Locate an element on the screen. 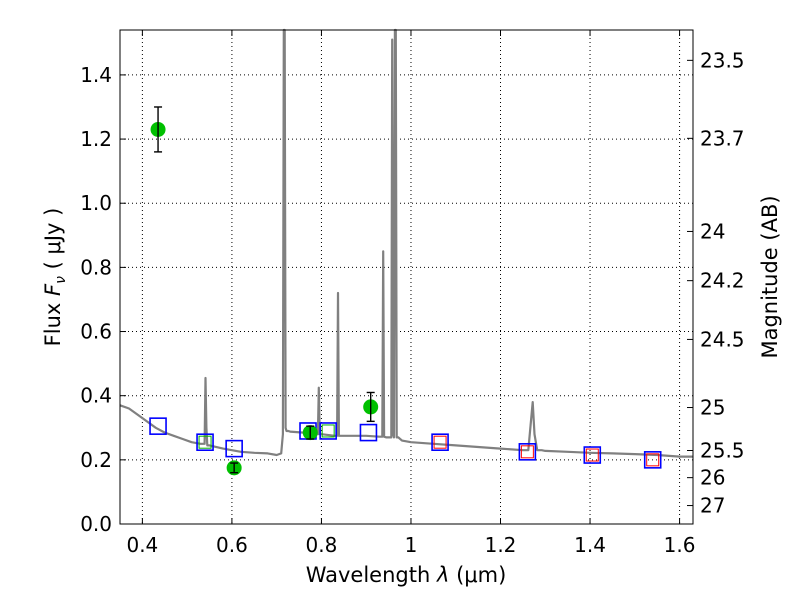 This screenshot has width=800, height=600. y-tick-label: 1.4 is located at coordinates (96, 75).